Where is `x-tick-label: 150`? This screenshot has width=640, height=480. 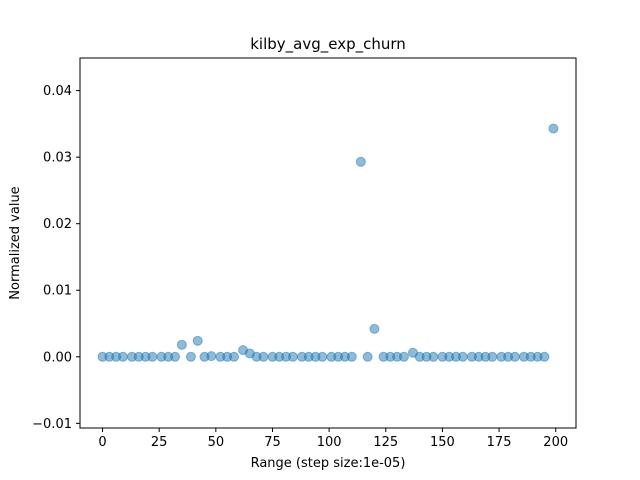
x-tick-label: 150 is located at coordinates (442, 442).